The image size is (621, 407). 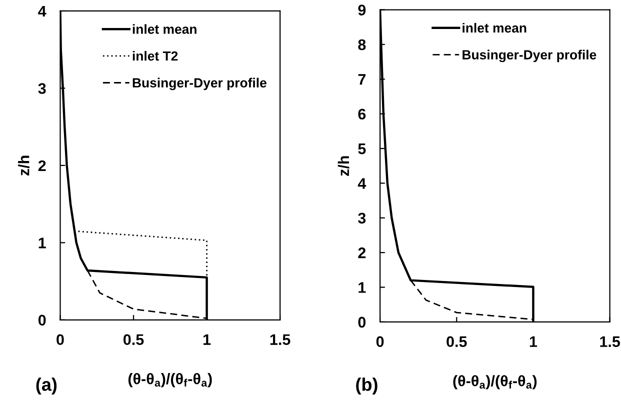 I want to click on y-tick-label: 9, so click(x=362, y=10).